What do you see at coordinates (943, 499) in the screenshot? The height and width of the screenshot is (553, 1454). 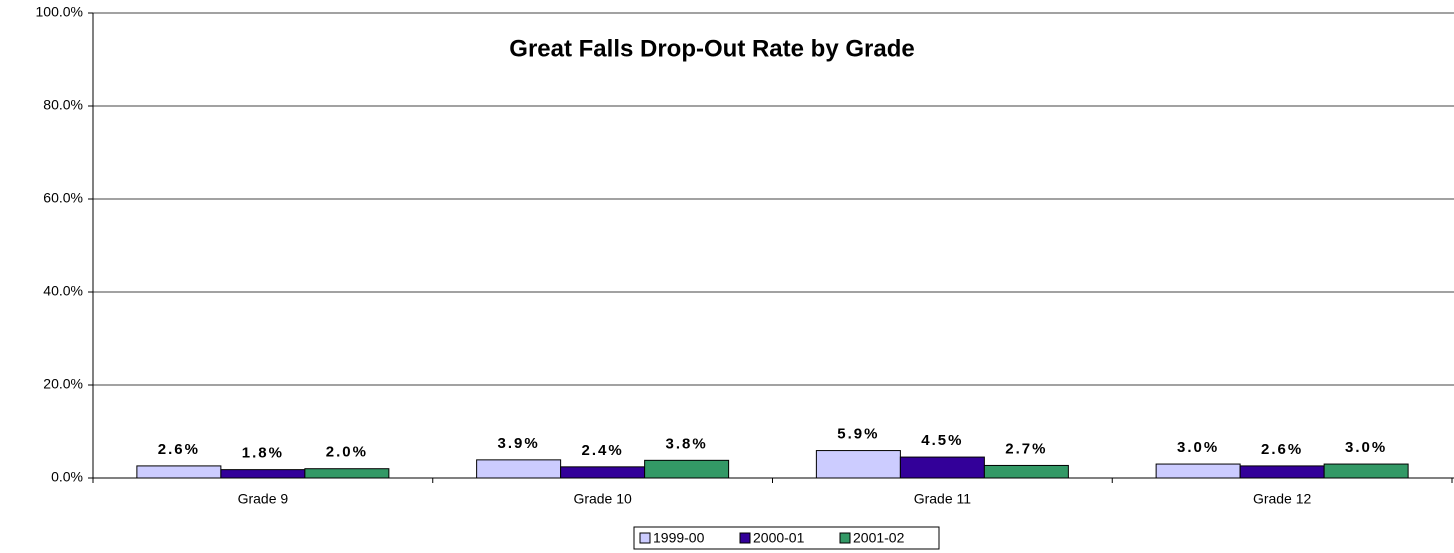 I see `x-tick-label: Grade 11` at bounding box center [943, 499].